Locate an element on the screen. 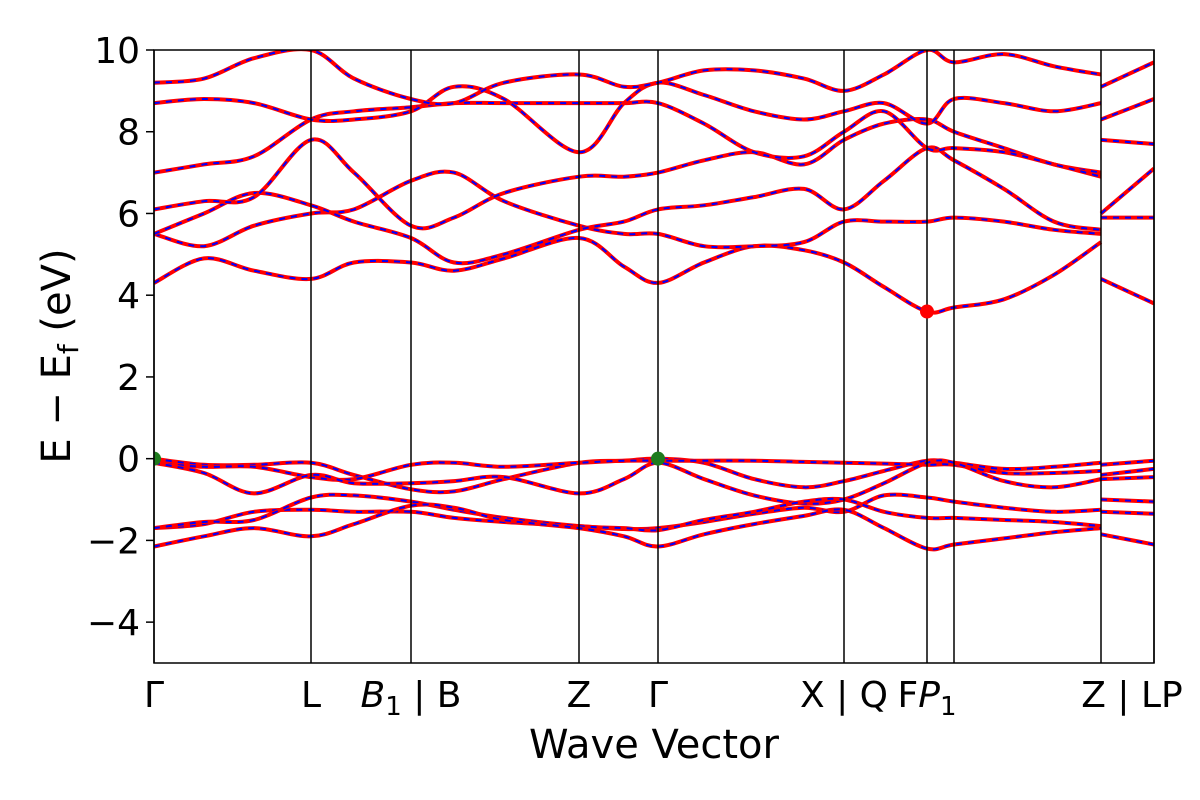 The image size is (1200, 800). y-axis-title-main: E − E is located at coordinates (57, 409).